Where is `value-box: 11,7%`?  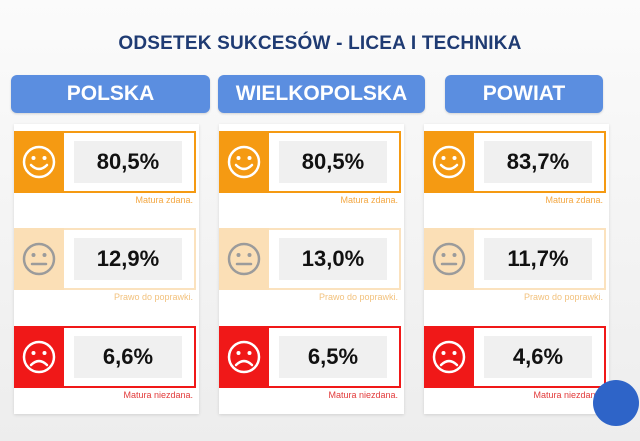
value-box: 11,7% is located at coordinates (540, 259).